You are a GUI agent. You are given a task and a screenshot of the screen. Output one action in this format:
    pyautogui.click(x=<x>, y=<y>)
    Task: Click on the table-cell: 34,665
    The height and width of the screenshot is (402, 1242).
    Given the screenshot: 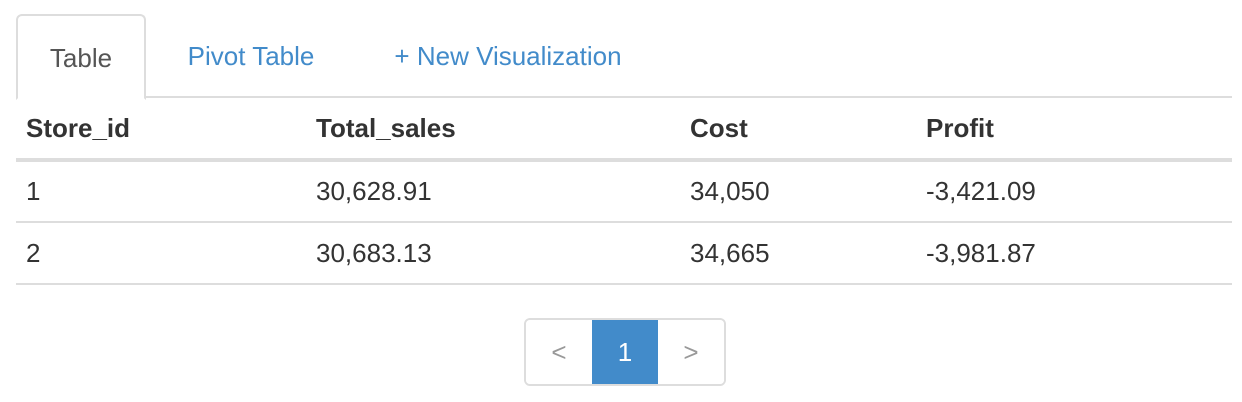 What is the action you would take?
    pyautogui.click(x=798, y=253)
    